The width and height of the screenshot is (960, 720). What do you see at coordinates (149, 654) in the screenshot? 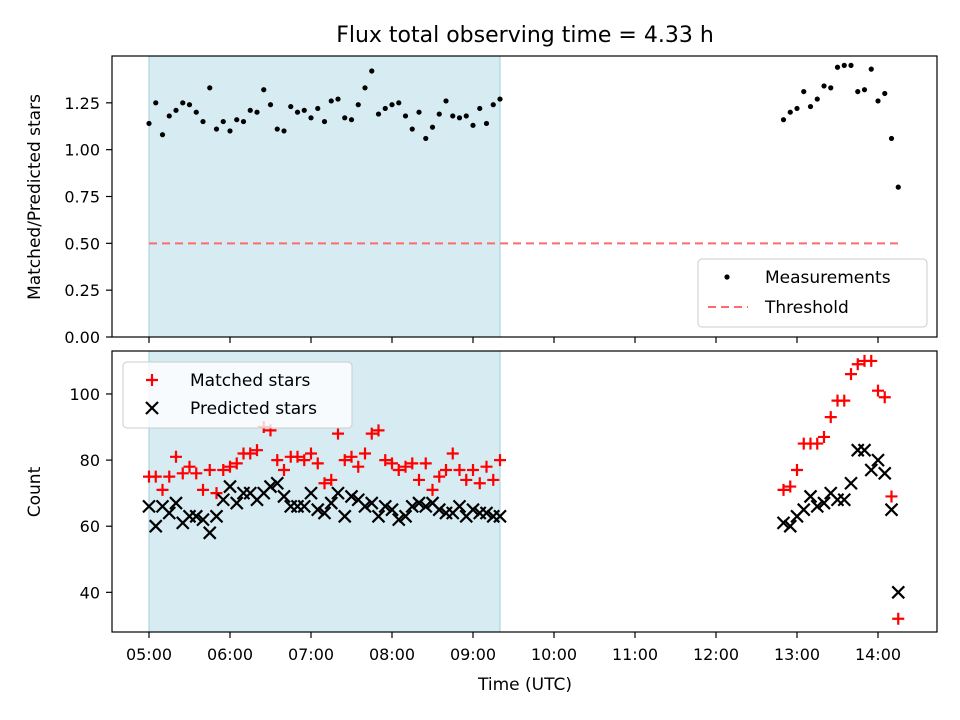
I see `bottom-x-tick-label: 05:00` at bounding box center [149, 654].